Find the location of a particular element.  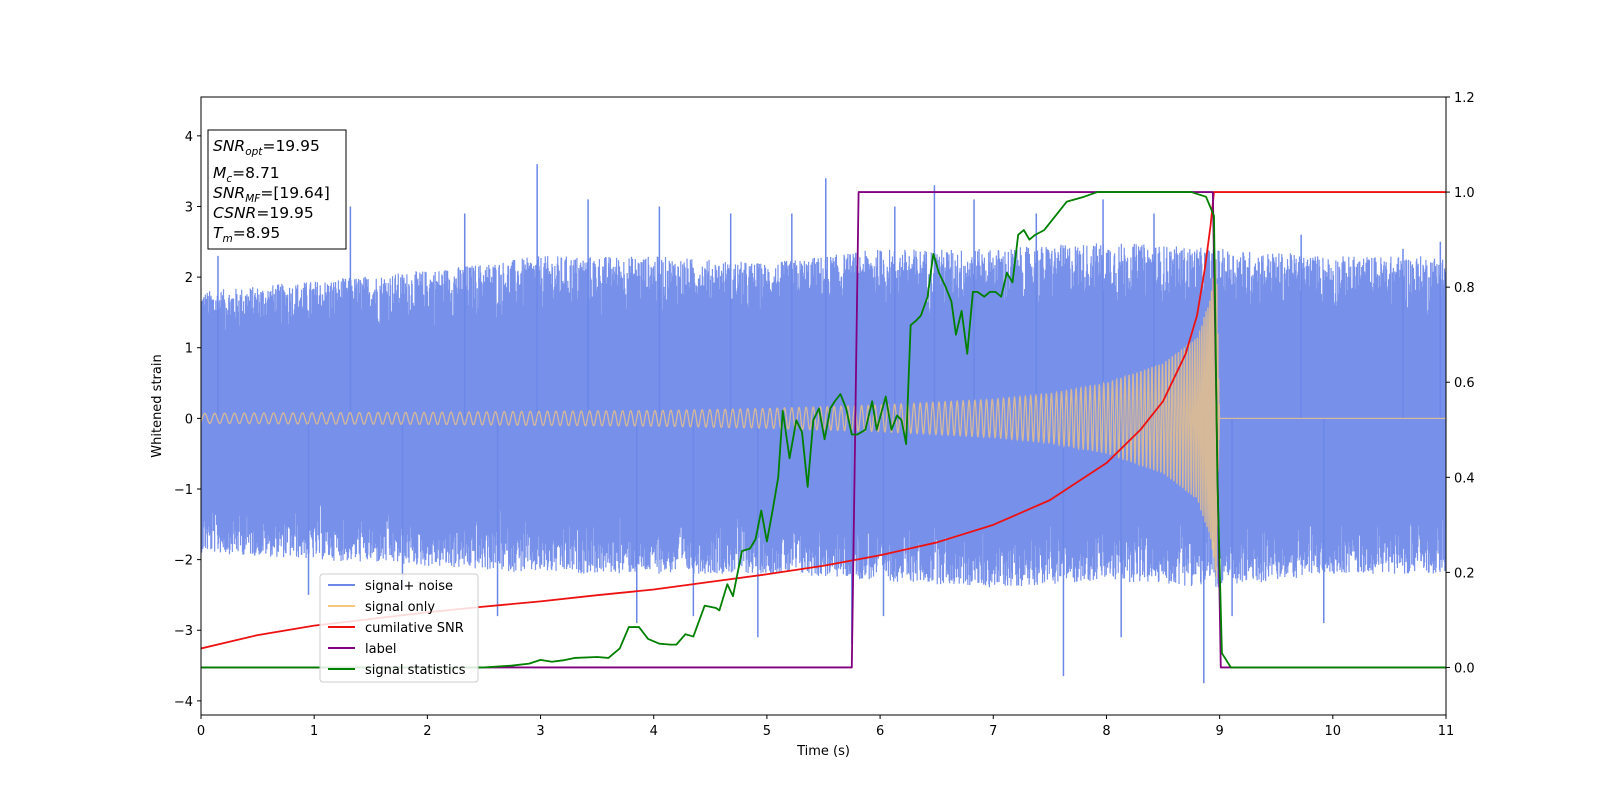

y-right-tick-label: 0.2 is located at coordinates (1464, 573).